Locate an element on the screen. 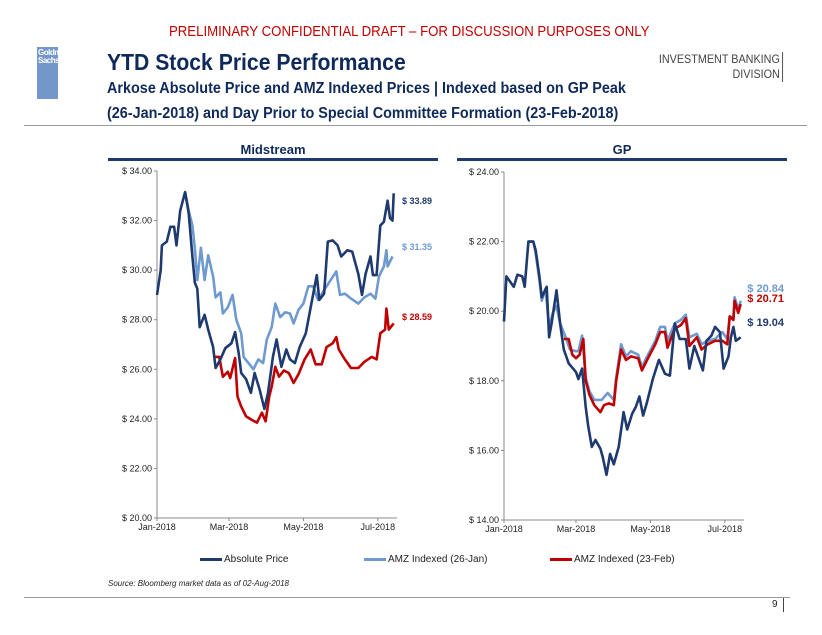  y-tick-label: $ 32.00 is located at coordinates (137, 221).